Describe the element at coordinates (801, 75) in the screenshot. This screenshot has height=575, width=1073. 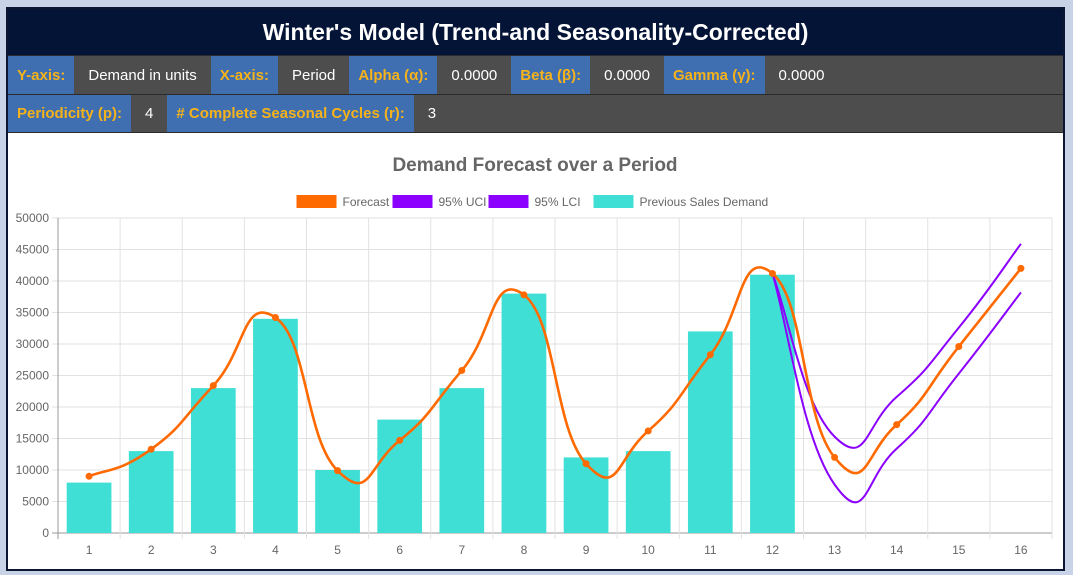
I see `gamma-value: 0.0000` at that location.